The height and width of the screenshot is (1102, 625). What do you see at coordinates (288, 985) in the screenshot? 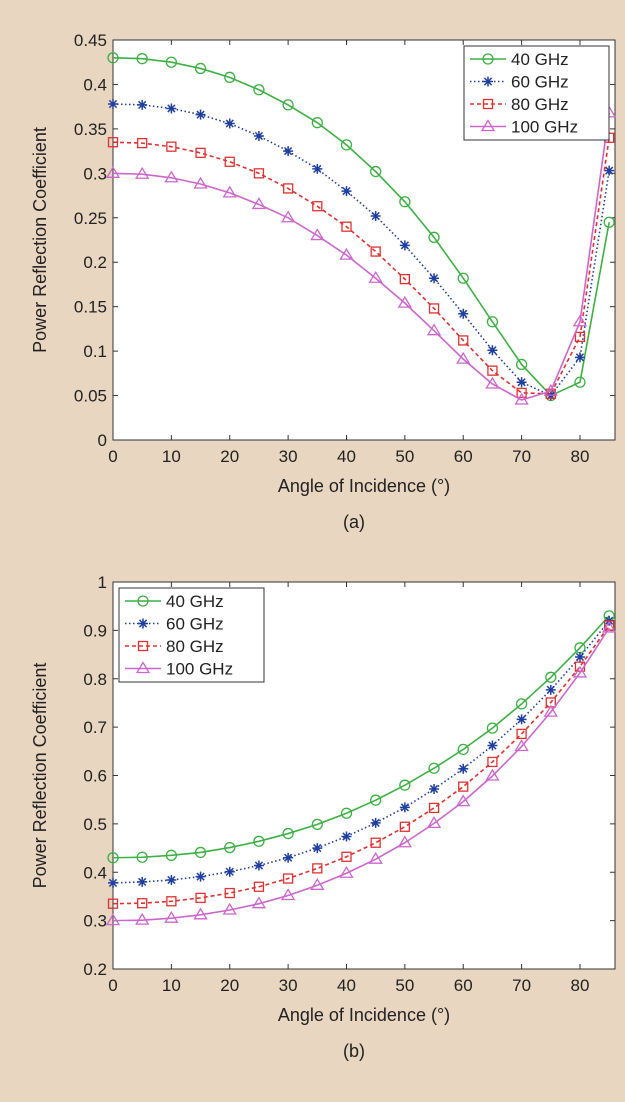
I see `x-tick-label: 30` at bounding box center [288, 985].